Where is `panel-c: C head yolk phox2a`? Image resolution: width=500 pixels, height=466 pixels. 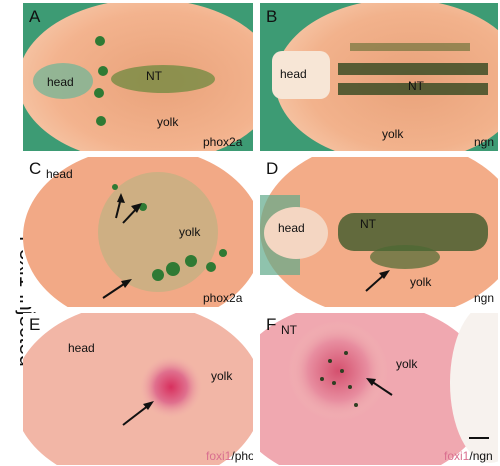
panel-c: C head yolk phox2a is located at coordinates (138, 232).